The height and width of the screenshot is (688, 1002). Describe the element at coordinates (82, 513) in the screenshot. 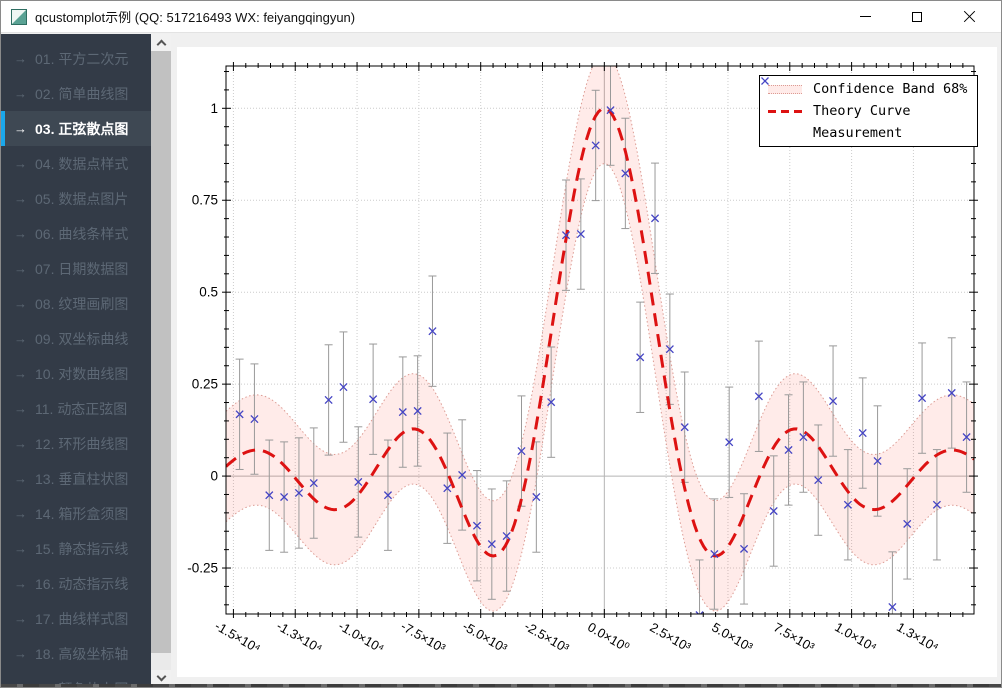

I see `sidebar-item-label: 14. 箱形盒须图` at that location.